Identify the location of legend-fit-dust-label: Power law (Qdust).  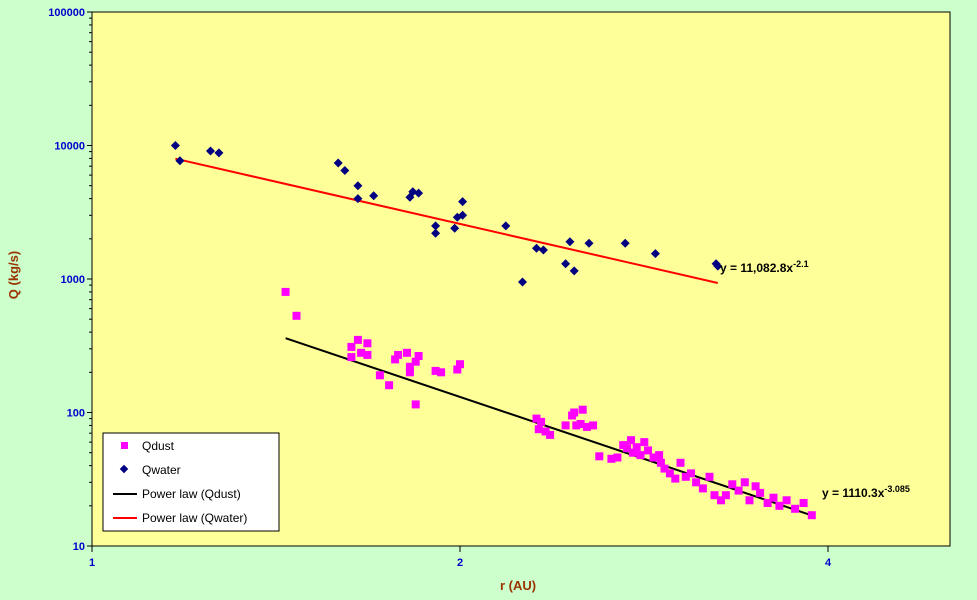
(191, 494).